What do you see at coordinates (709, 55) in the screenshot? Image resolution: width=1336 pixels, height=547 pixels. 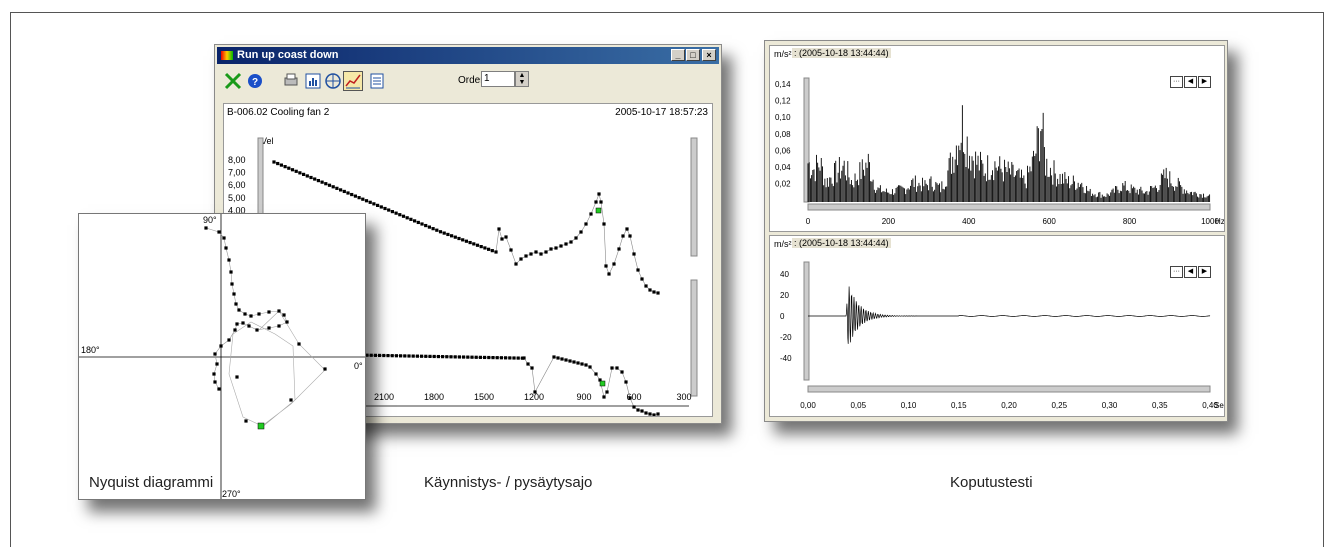 I see `close-button: ×` at bounding box center [709, 55].